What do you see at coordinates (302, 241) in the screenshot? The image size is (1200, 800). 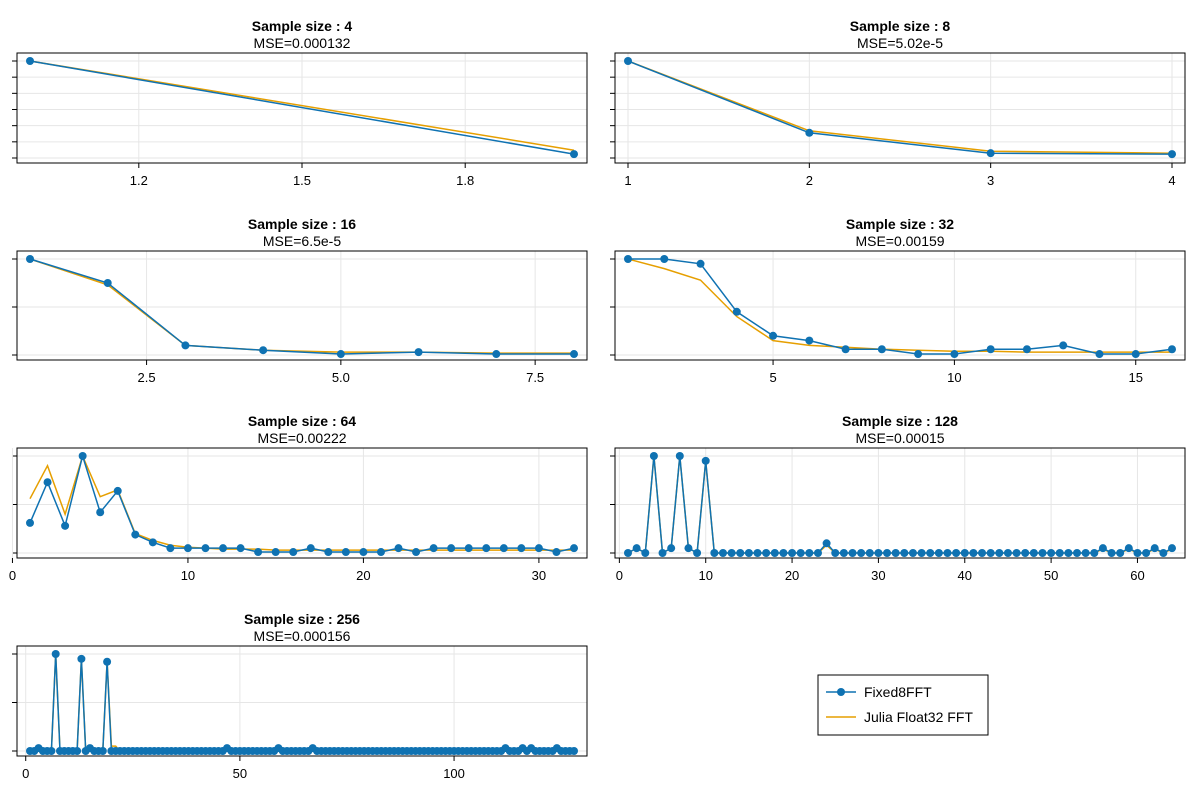 I see `subplot-mse-label: MSE=6.5e-5` at bounding box center [302, 241].